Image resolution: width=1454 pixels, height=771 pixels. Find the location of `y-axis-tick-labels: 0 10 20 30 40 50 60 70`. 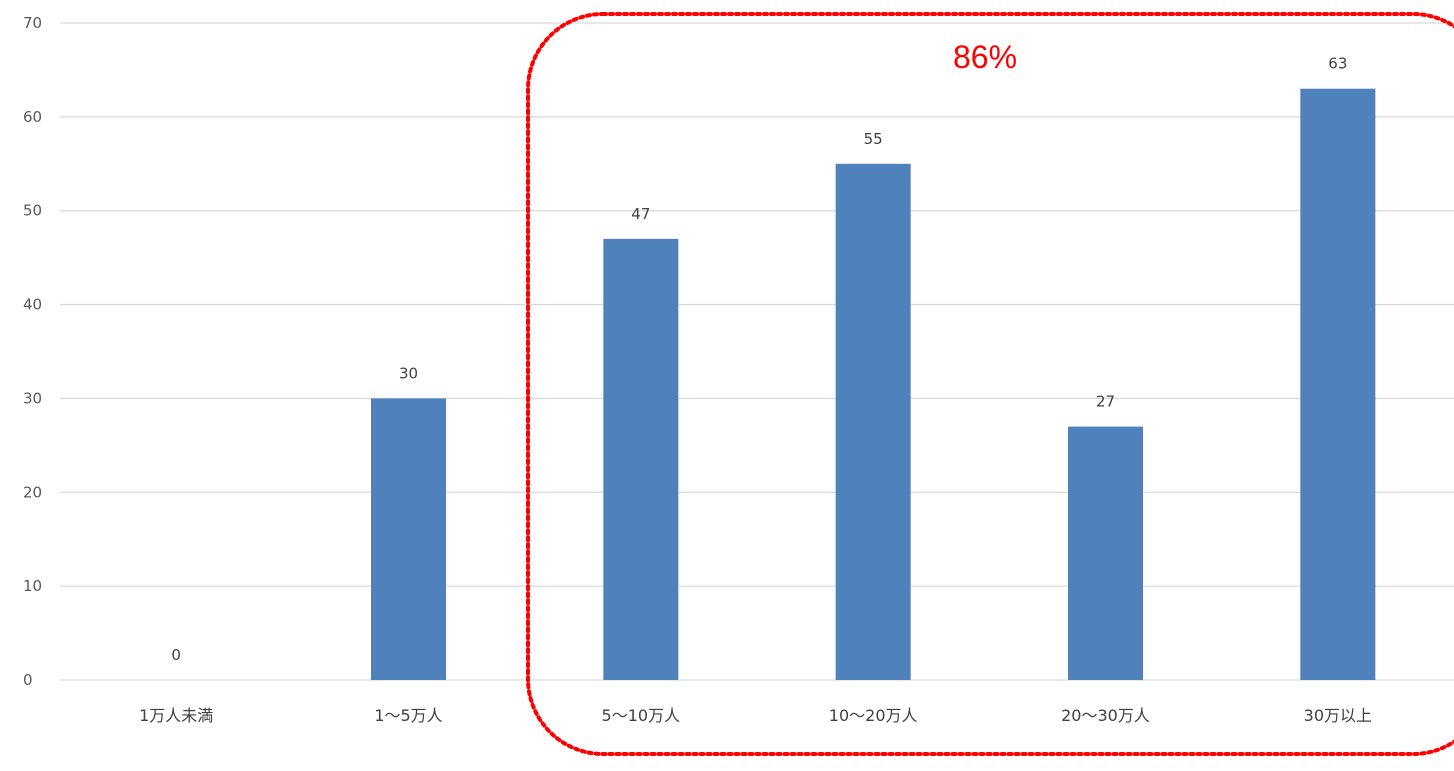

y-axis-tick-labels: 0 10 20 30 40 50 60 70 is located at coordinates (32, 351).